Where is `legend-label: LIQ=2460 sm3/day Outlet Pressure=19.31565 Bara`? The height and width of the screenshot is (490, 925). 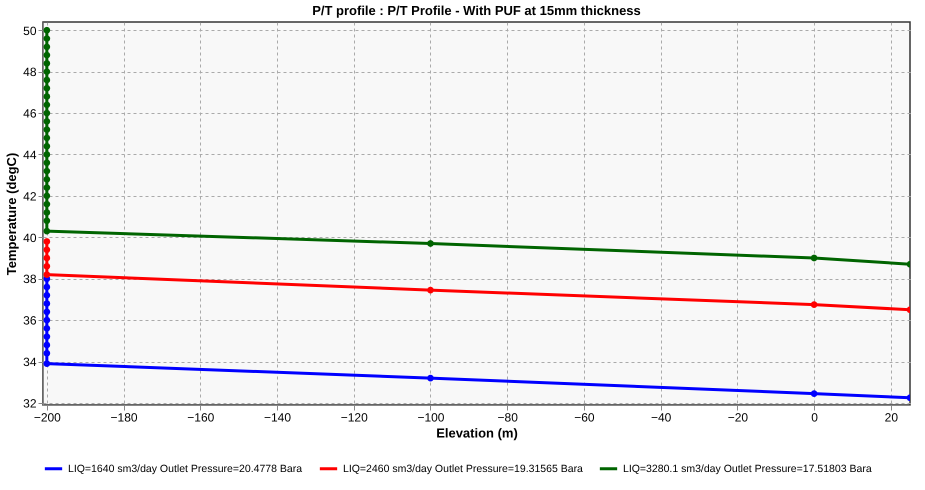 legend-label: LIQ=2460 sm3/day Outlet Pressure=19.31565 Bara is located at coordinates (463, 468).